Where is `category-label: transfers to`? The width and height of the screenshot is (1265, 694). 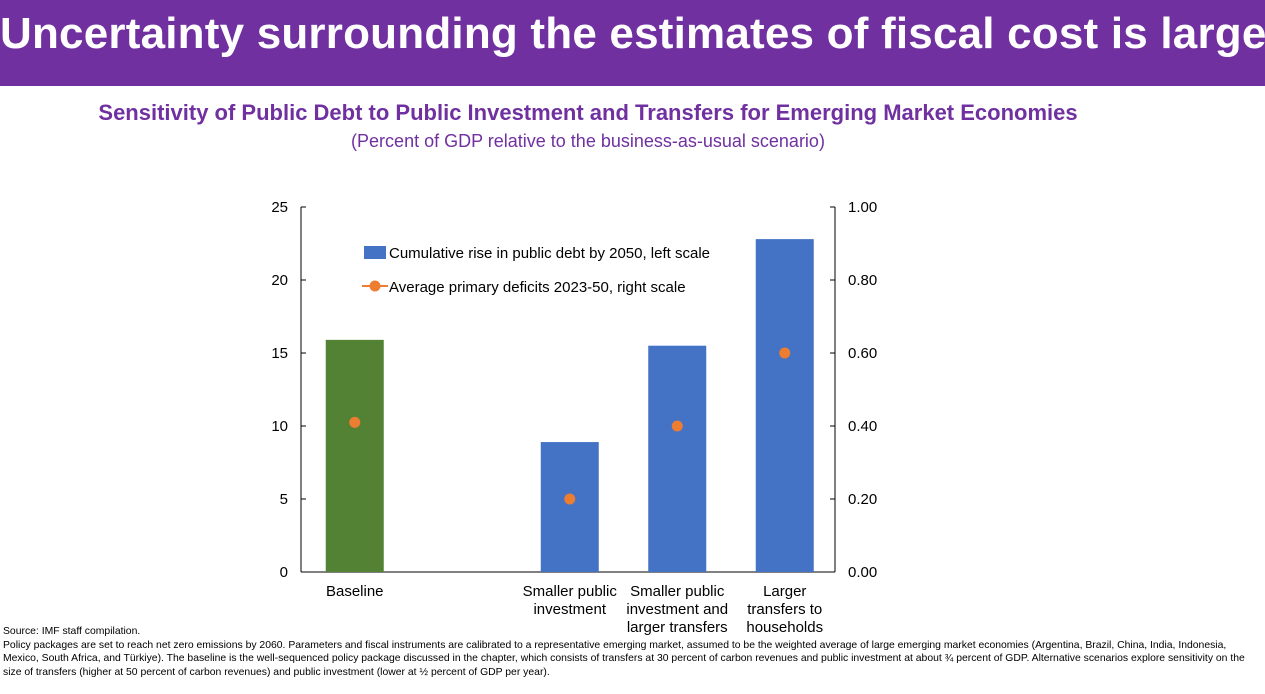 category-label: transfers to is located at coordinates (784, 609).